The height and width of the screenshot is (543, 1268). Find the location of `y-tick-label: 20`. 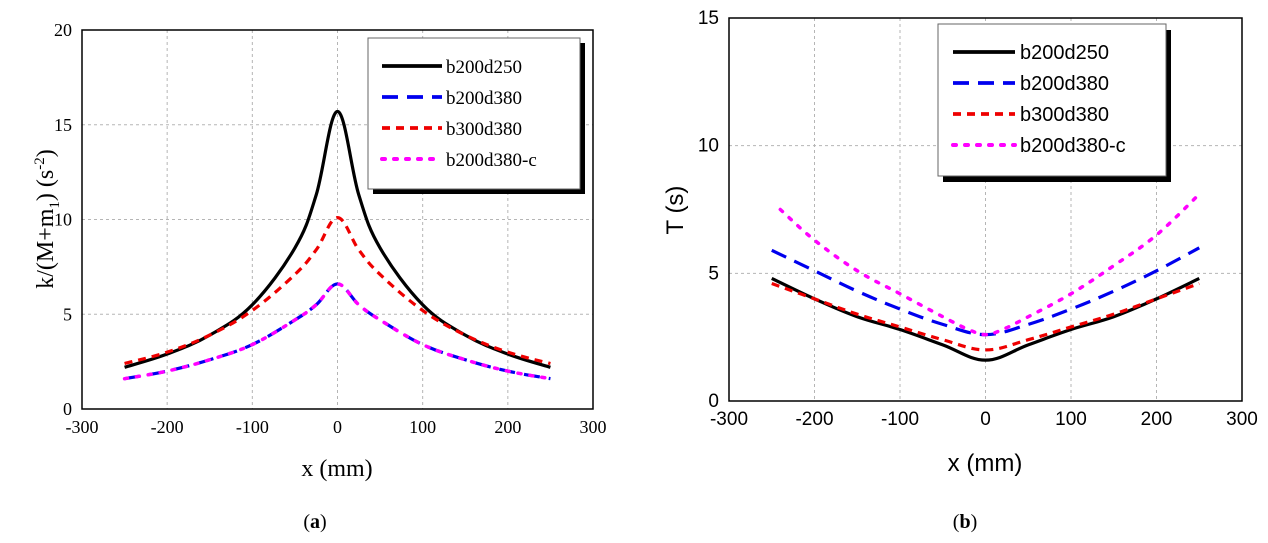

y-tick-label: 20 is located at coordinates (63, 30).